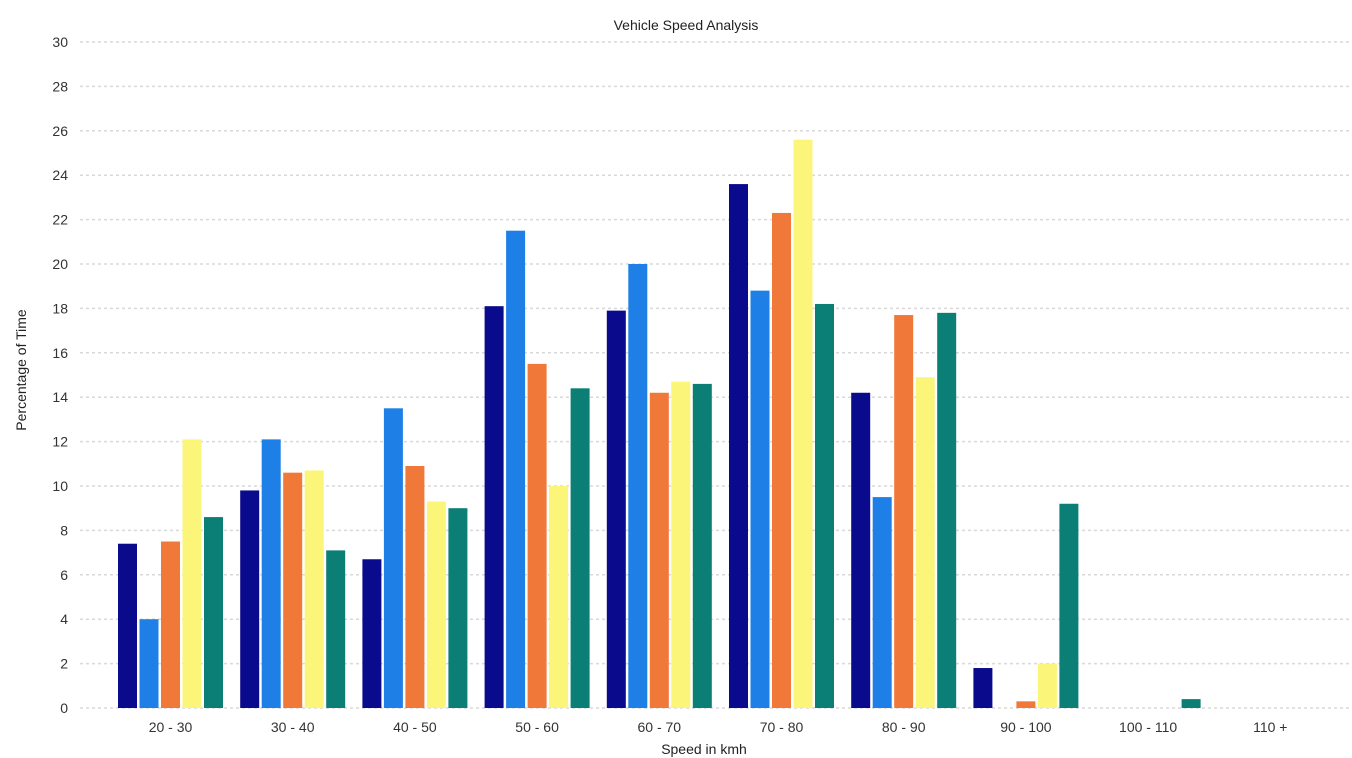  Describe the element at coordinates (64, 619) in the screenshot. I see `y-tick-label: 4` at that location.